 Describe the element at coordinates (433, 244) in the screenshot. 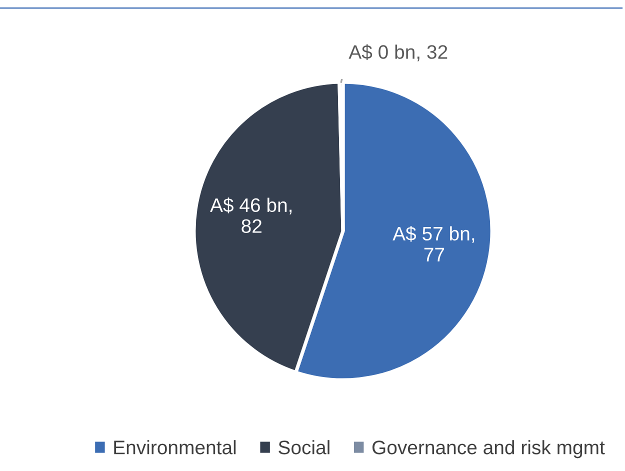

I see `data-label: A$ 57 bn, 77` at that location.